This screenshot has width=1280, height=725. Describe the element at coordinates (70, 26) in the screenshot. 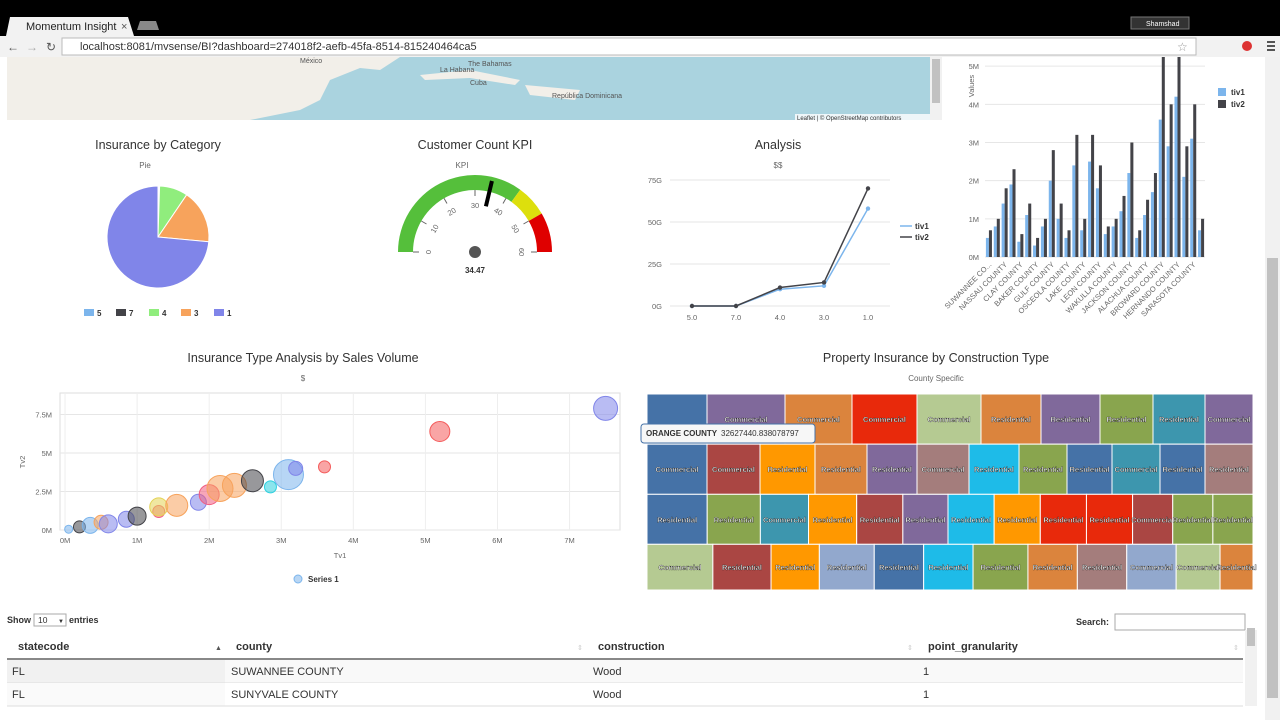

I see `tab` at that location.